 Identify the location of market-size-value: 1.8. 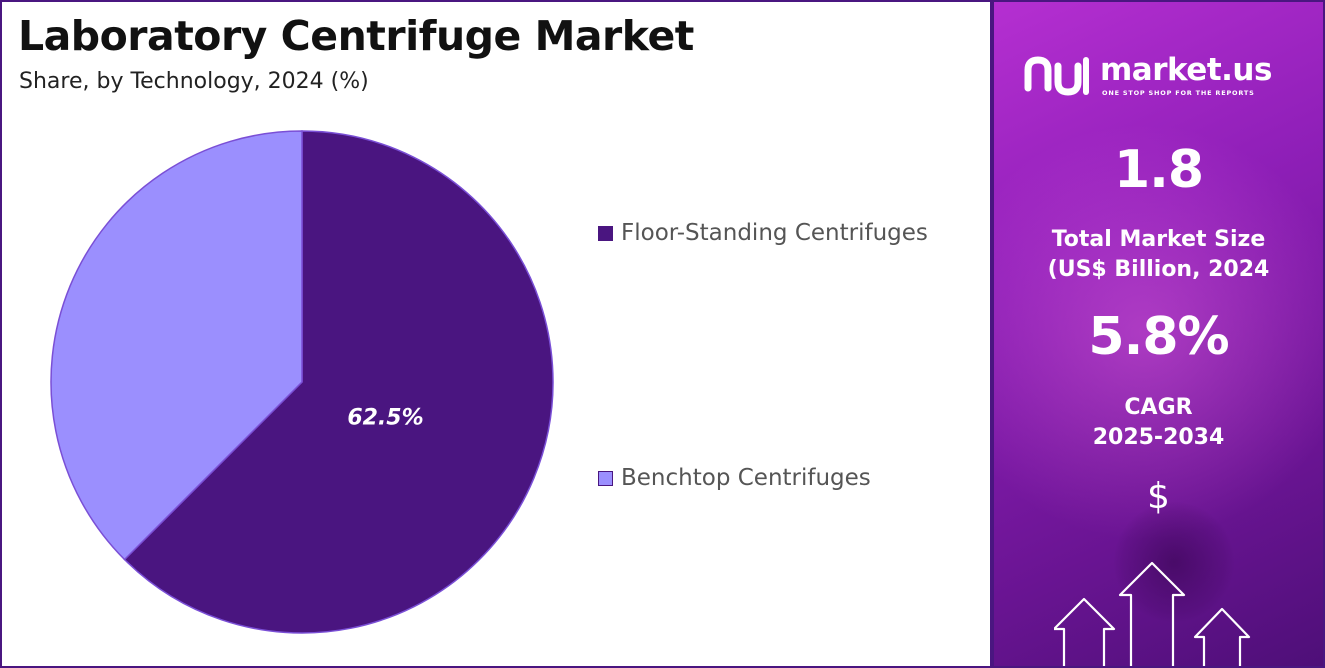
(1158, 170).